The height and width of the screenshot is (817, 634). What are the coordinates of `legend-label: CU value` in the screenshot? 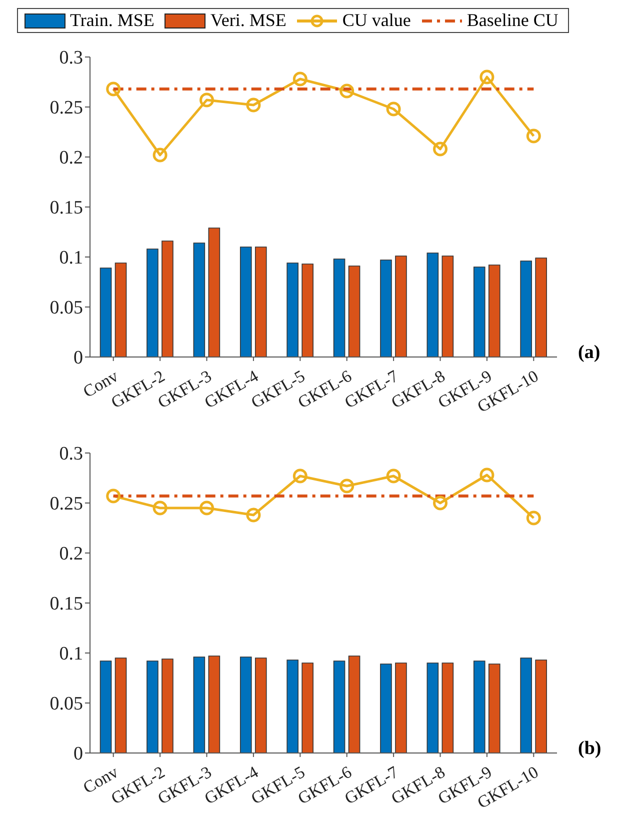 It's located at (376, 20).